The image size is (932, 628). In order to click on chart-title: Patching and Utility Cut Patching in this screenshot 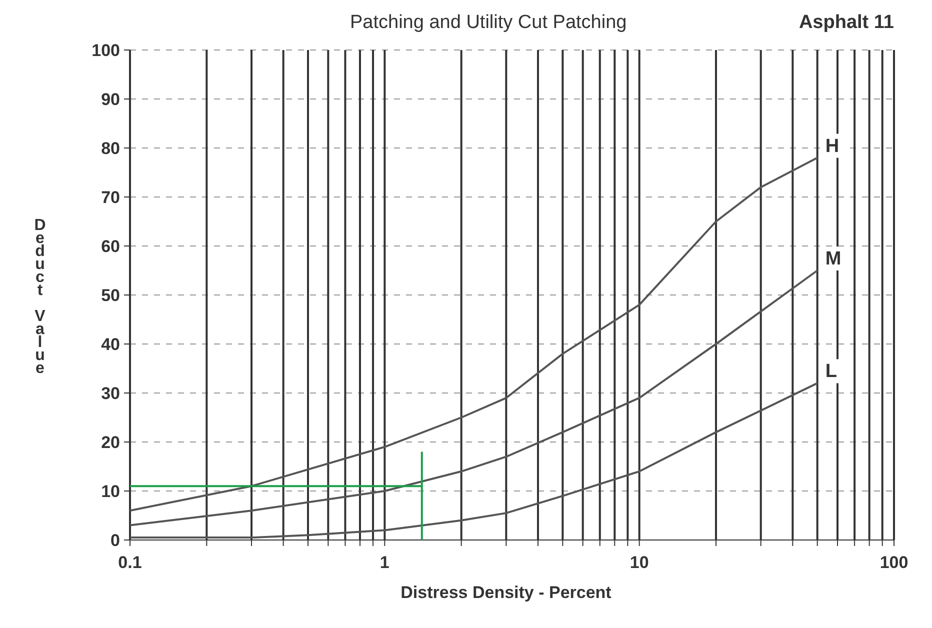, I will do `click(488, 22)`.